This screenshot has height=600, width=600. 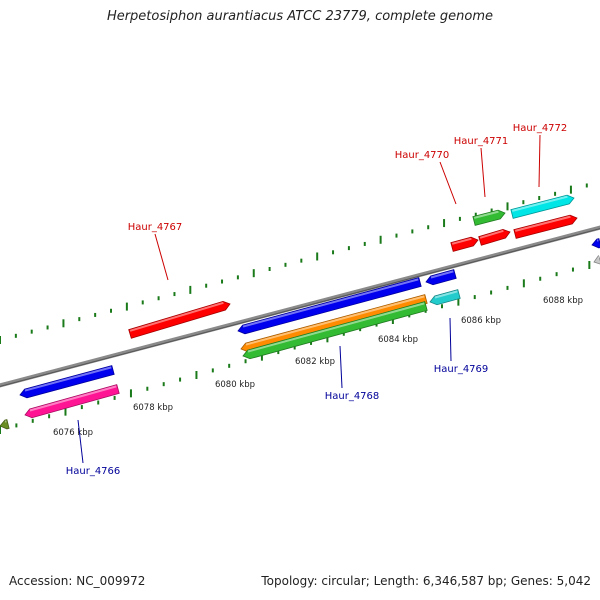 What do you see at coordinates (486, 214) in the screenshot?
I see `gene-green-upper-highlight` at bounding box center [486, 214].